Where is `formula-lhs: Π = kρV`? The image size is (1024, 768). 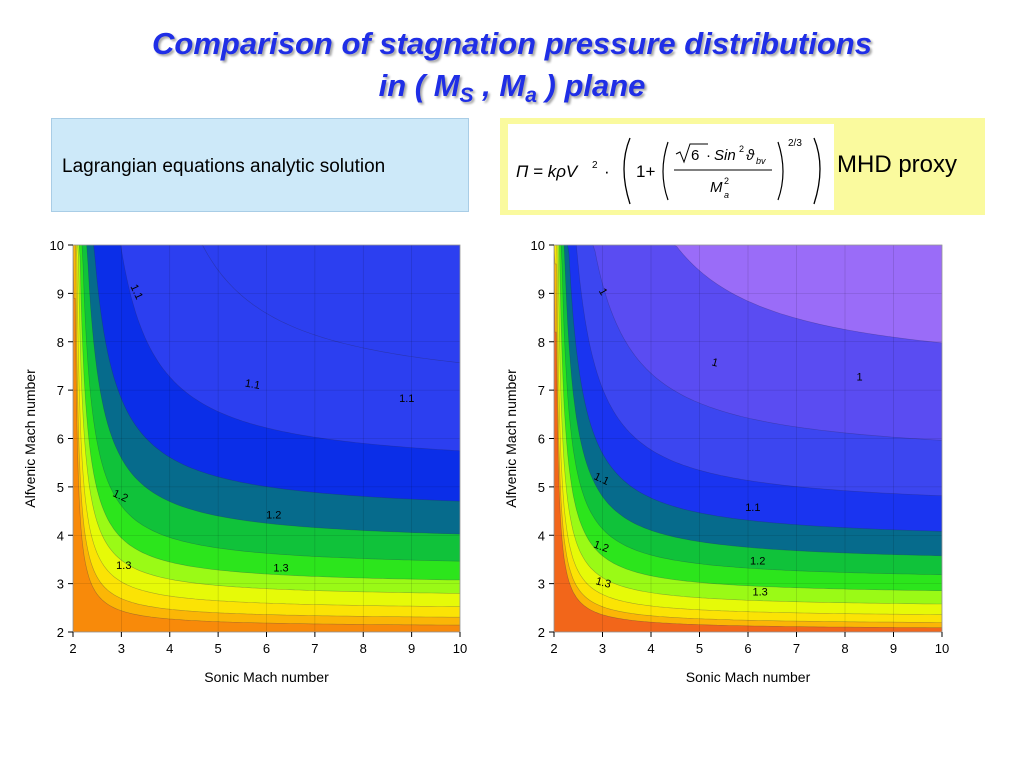 formula-lhs: Π = kρV is located at coordinates (547, 171).